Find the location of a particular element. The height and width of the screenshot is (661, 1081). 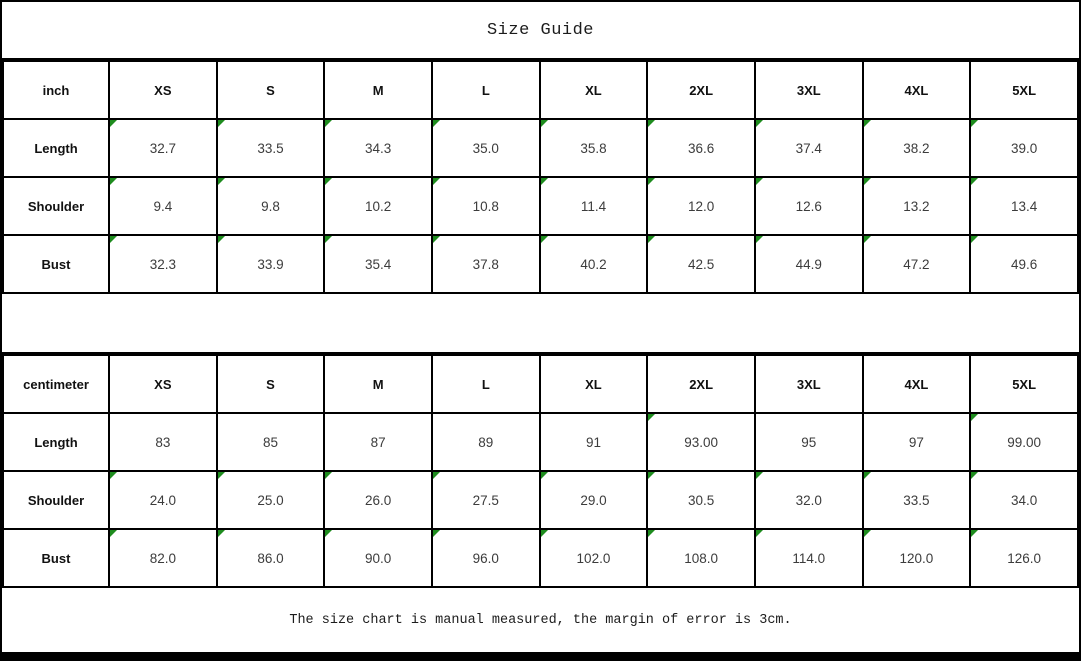

value-cell: 32.3 is located at coordinates (163, 264).